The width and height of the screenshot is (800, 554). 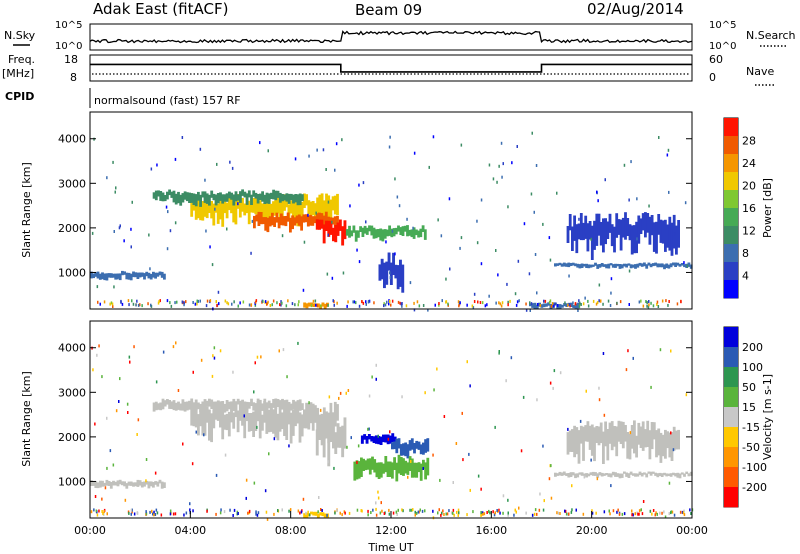 What do you see at coordinates (749, 141) in the screenshot?
I see `colorbar-tick-label: 28` at bounding box center [749, 141].